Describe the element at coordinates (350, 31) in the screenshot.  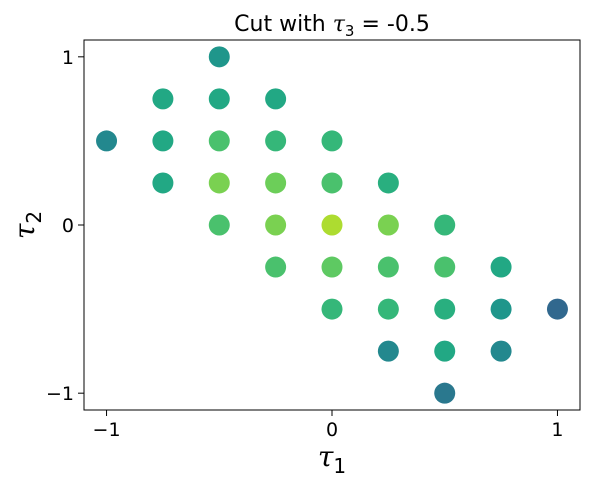
I see `title-subscript: 3` at that location.